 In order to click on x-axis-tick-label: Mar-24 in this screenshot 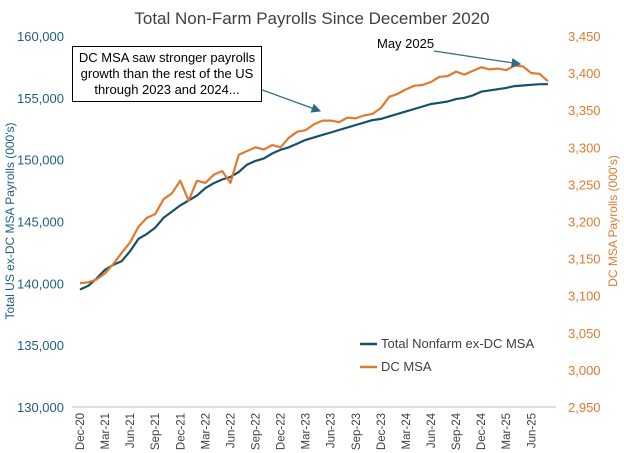, I will do `click(407, 430)`.